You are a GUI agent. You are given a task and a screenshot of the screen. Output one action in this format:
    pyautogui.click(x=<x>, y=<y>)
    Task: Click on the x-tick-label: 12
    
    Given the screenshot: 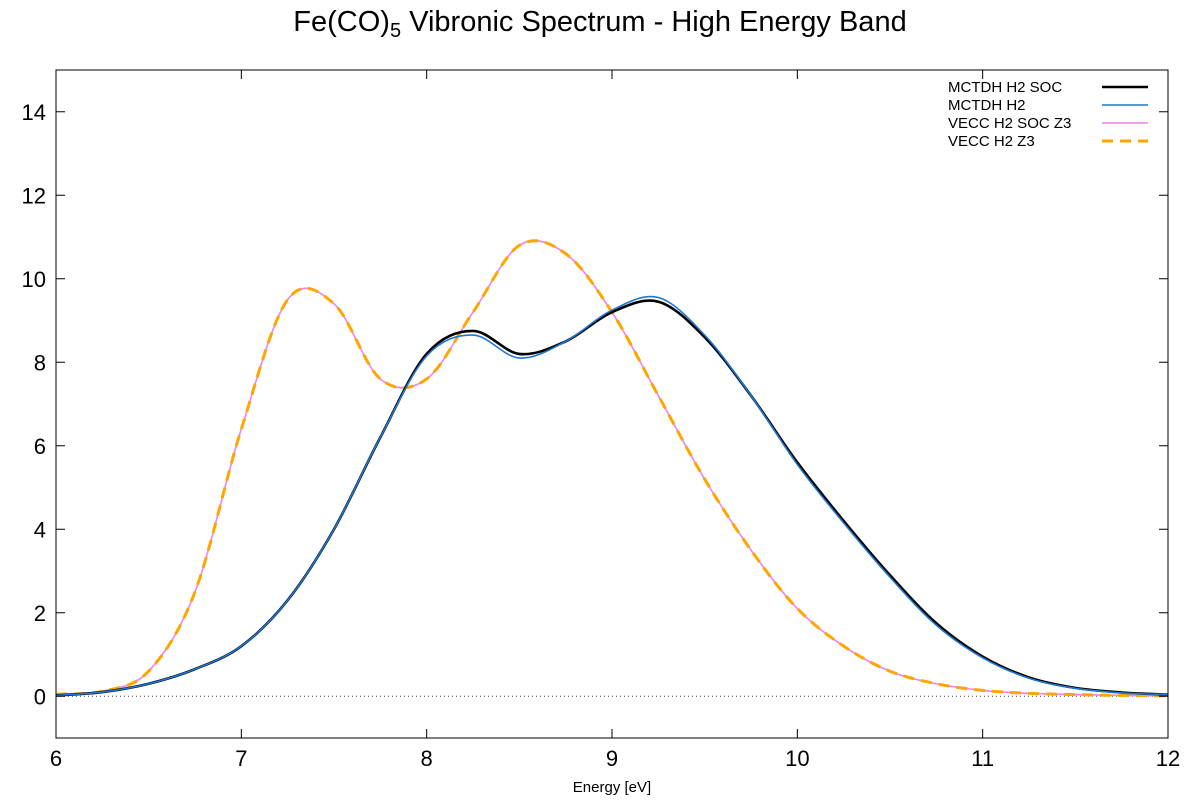 What is the action you would take?
    pyautogui.click(x=1168, y=758)
    